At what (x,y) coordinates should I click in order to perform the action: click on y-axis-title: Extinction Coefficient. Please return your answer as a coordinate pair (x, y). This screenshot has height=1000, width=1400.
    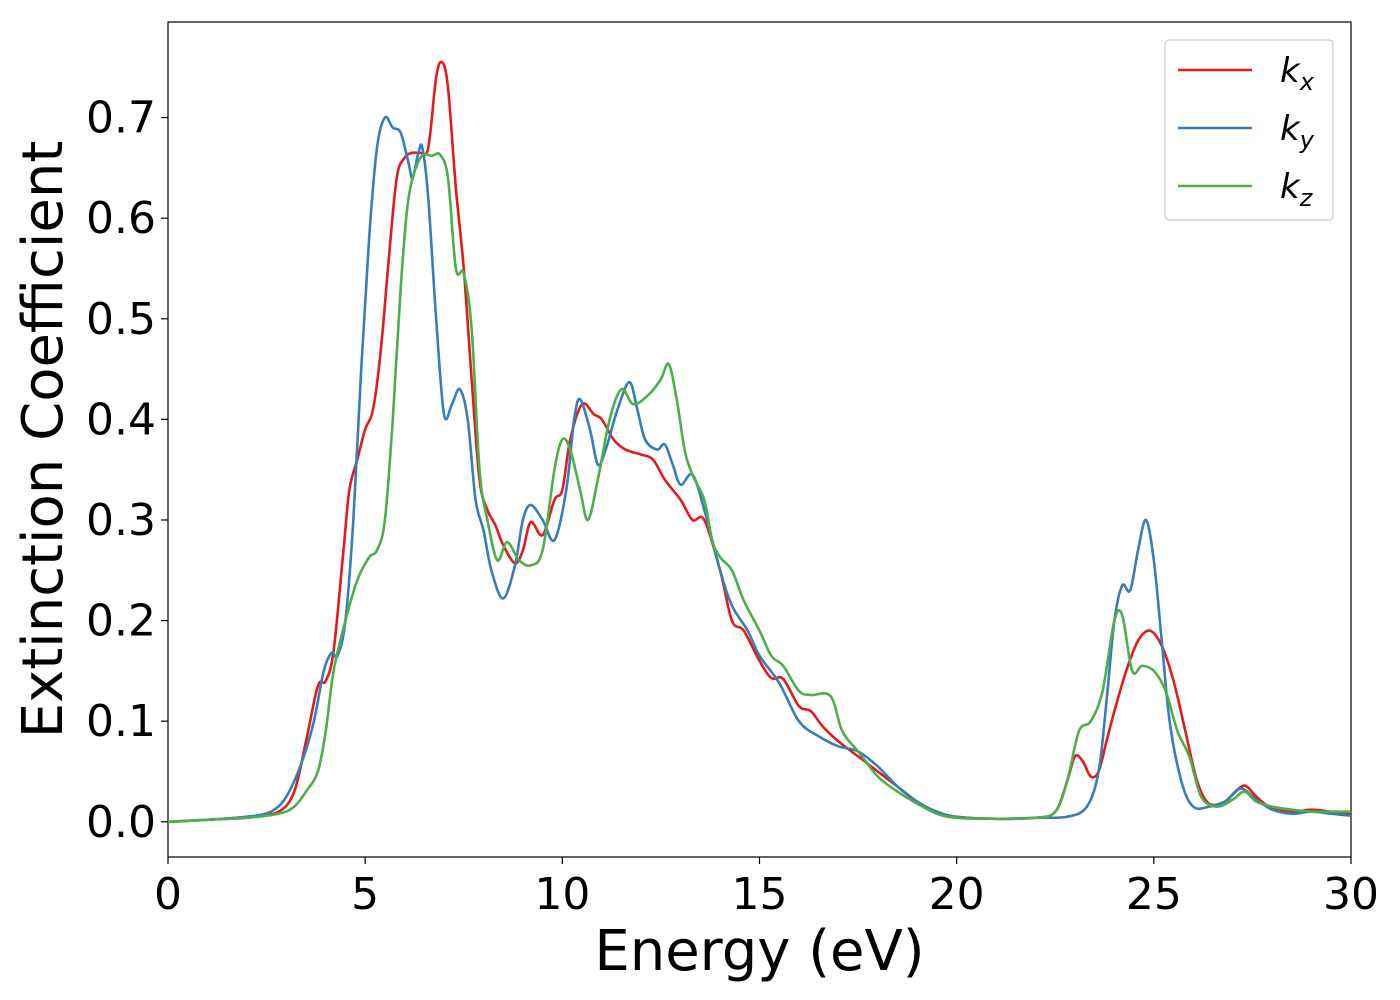
    Looking at the image, I should click on (43, 440).